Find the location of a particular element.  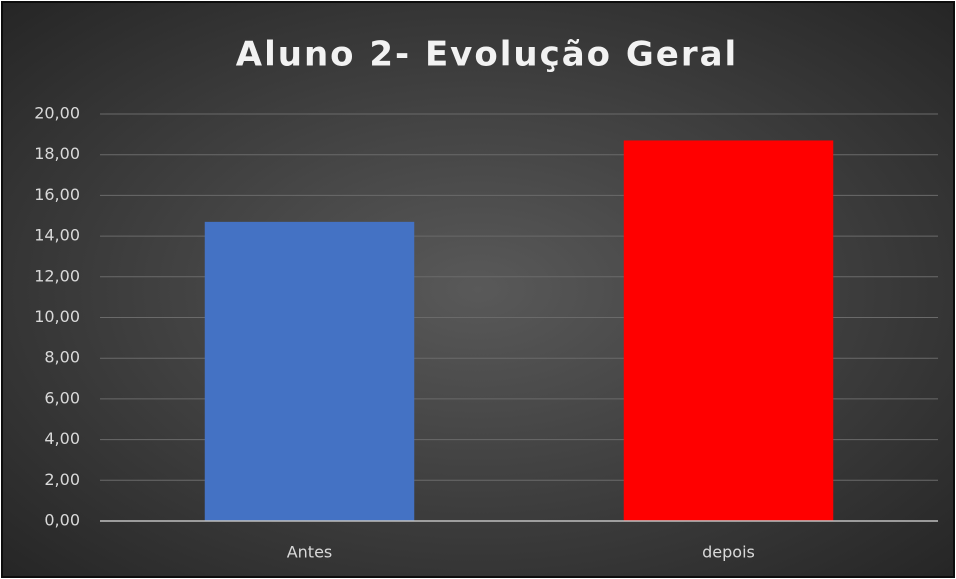

x-tick-label: Antes is located at coordinates (310, 552).